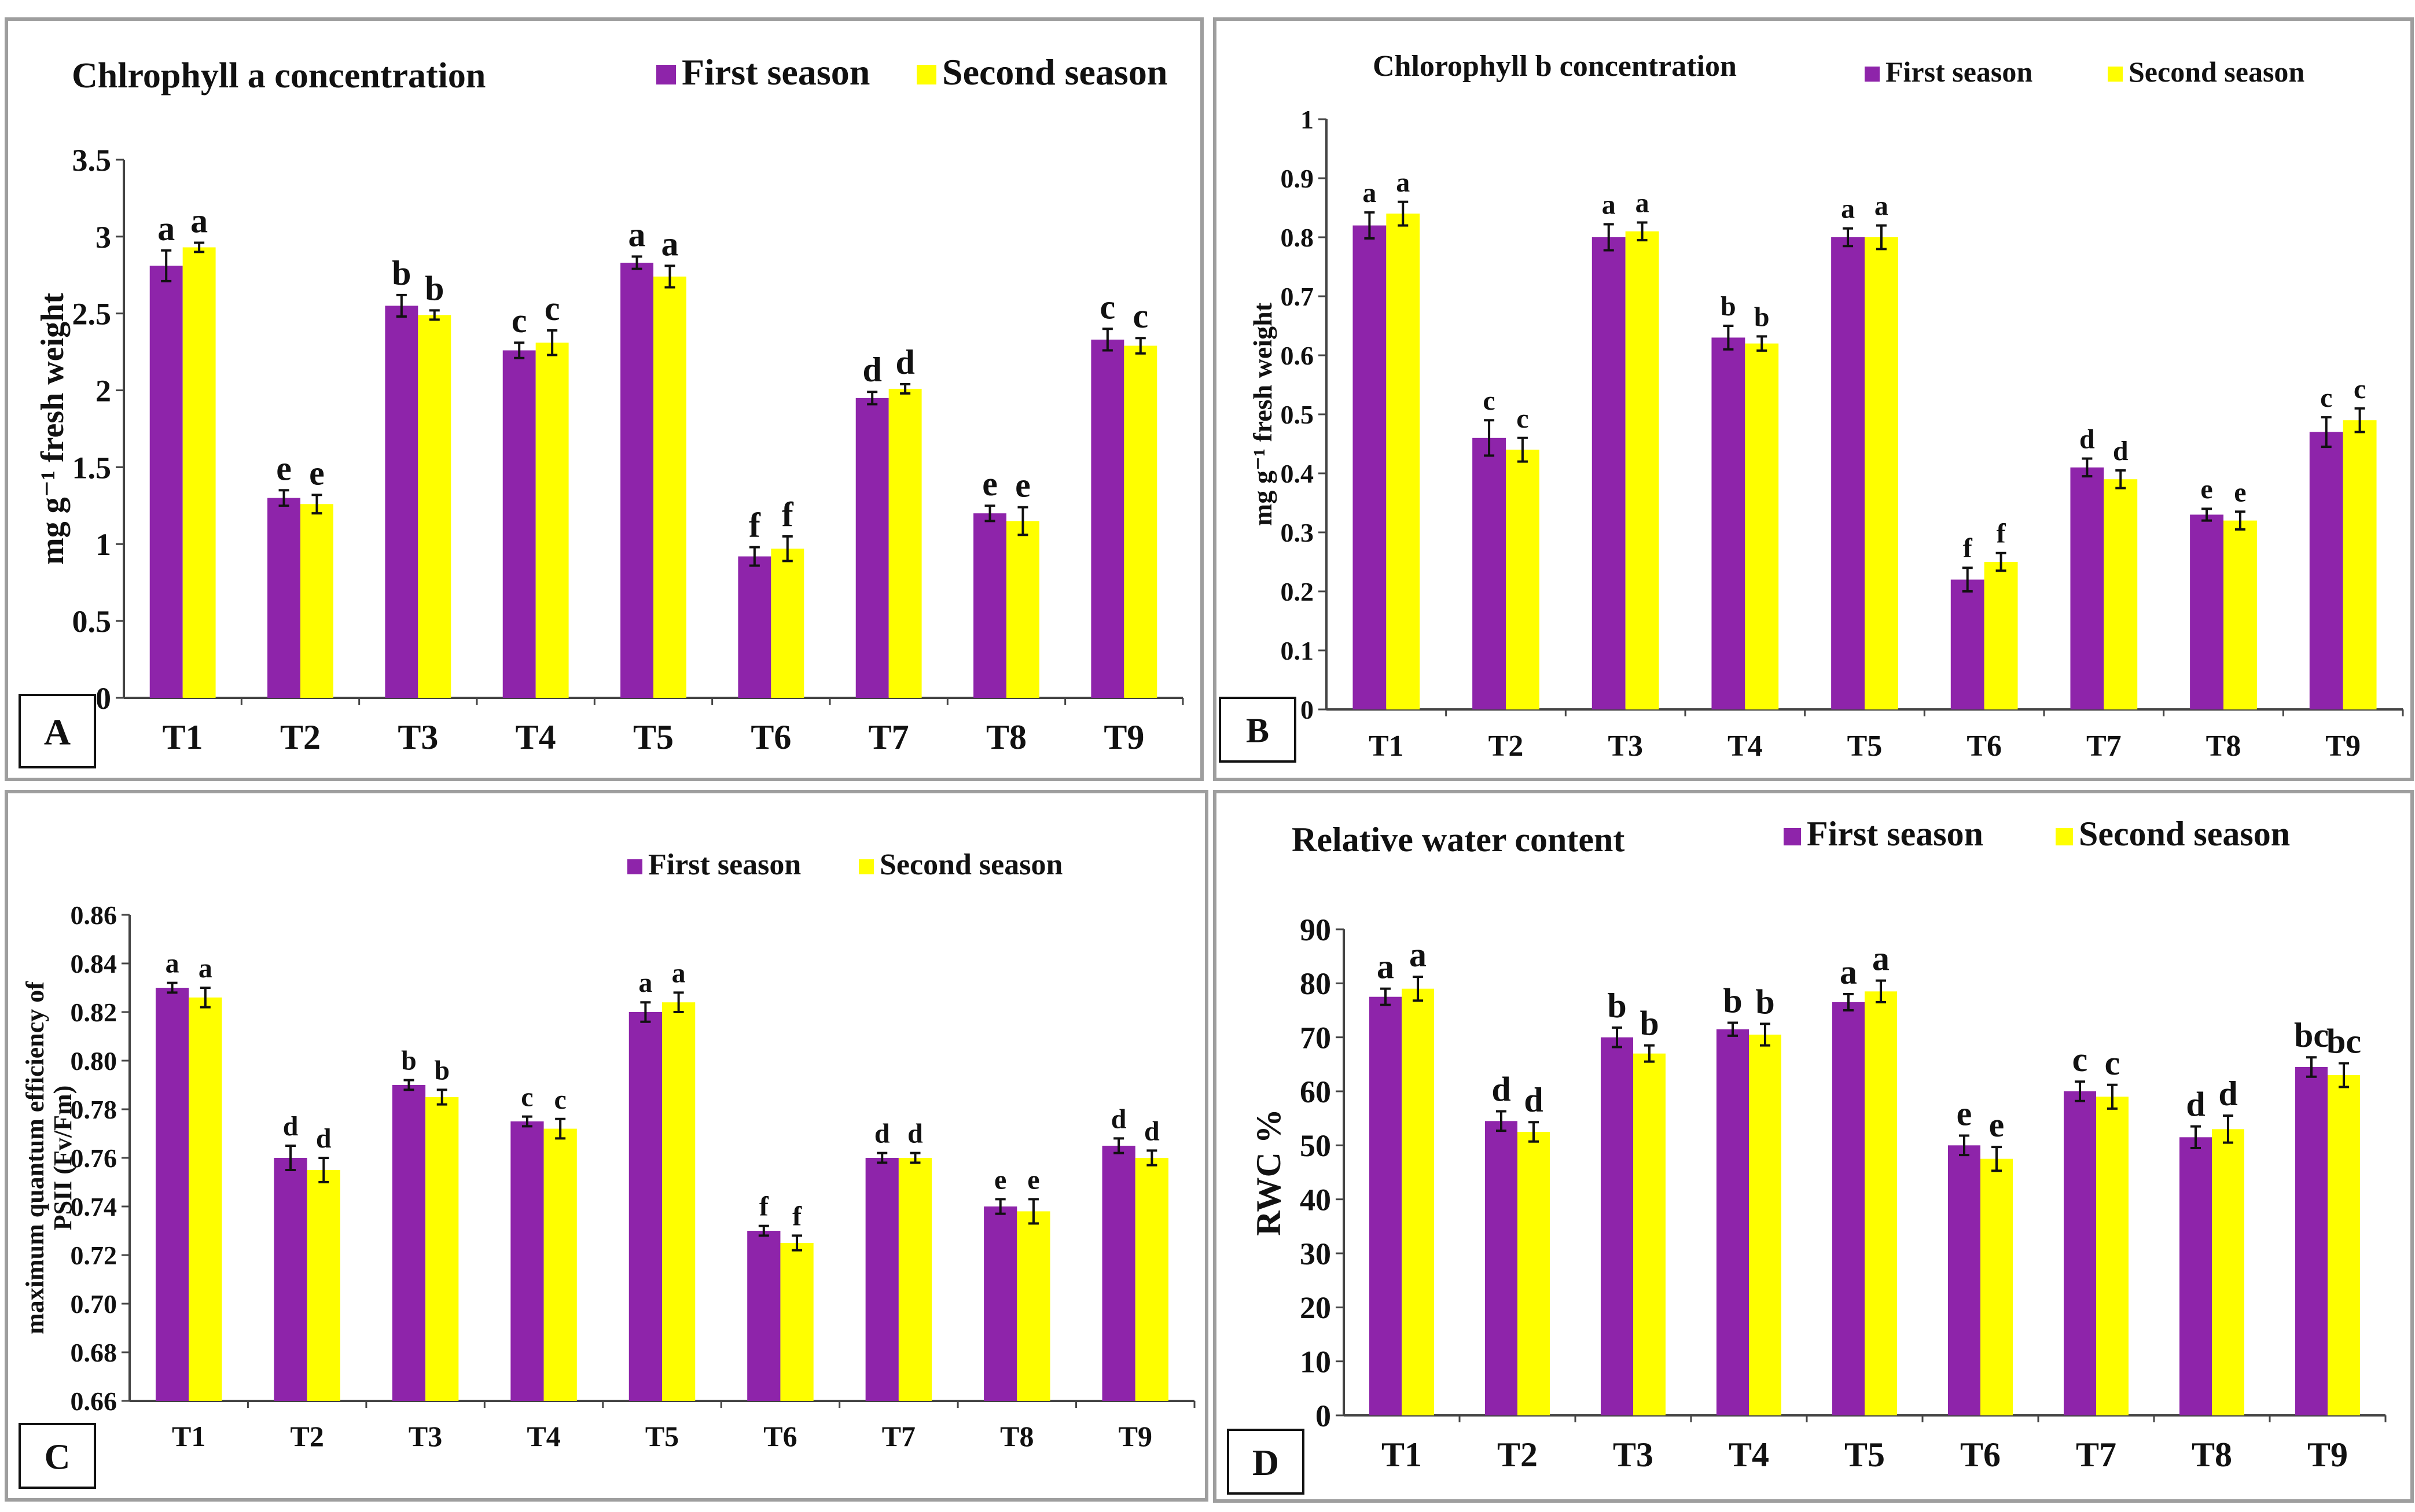  What do you see at coordinates (94, 1109) in the screenshot?
I see `y-tick-label: 0.78` at bounding box center [94, 1109].